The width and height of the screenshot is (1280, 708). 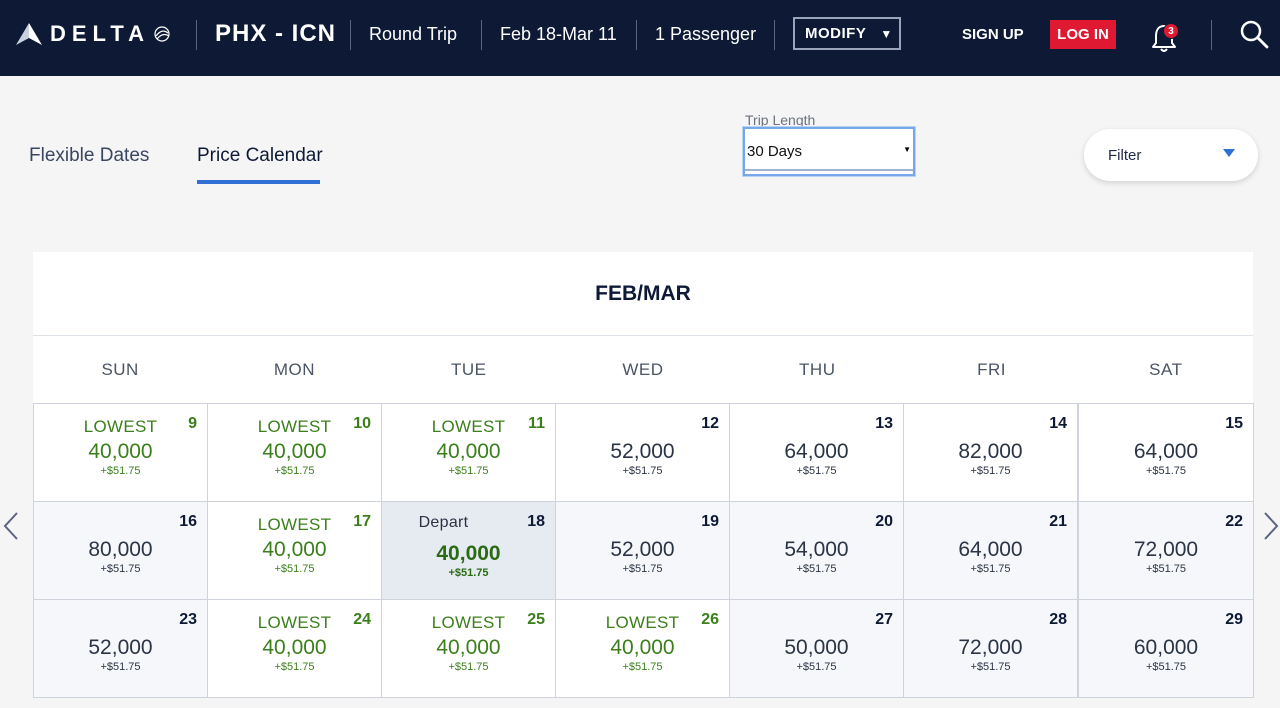 I want to click on tab-flexible-dates: Flexible Dates, so click(x=89, y=155).